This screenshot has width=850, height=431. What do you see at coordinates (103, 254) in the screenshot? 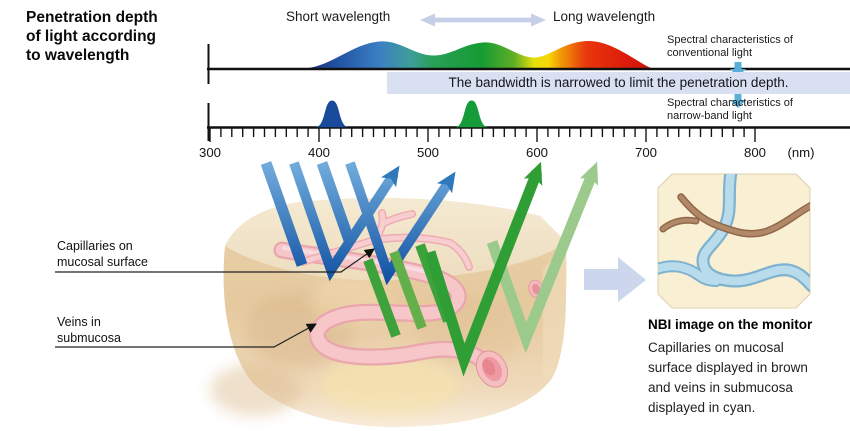
I see `capillaries-label: Capillaries on mucosal surface` at bounding box center [103, 254].